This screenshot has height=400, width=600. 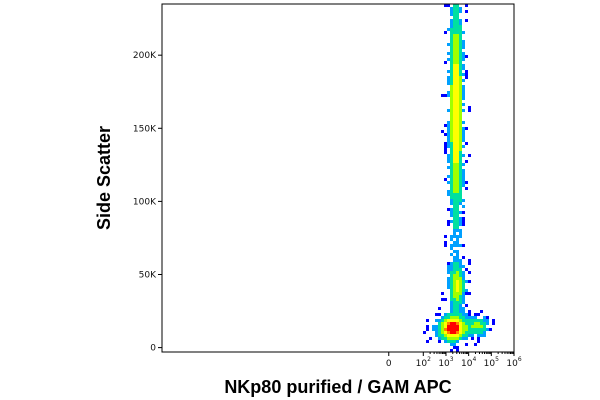 What do you see at coordinates (153, 349) in the screenshot?
I see `y-tick-label: 0` at bounding box center [153, 349].